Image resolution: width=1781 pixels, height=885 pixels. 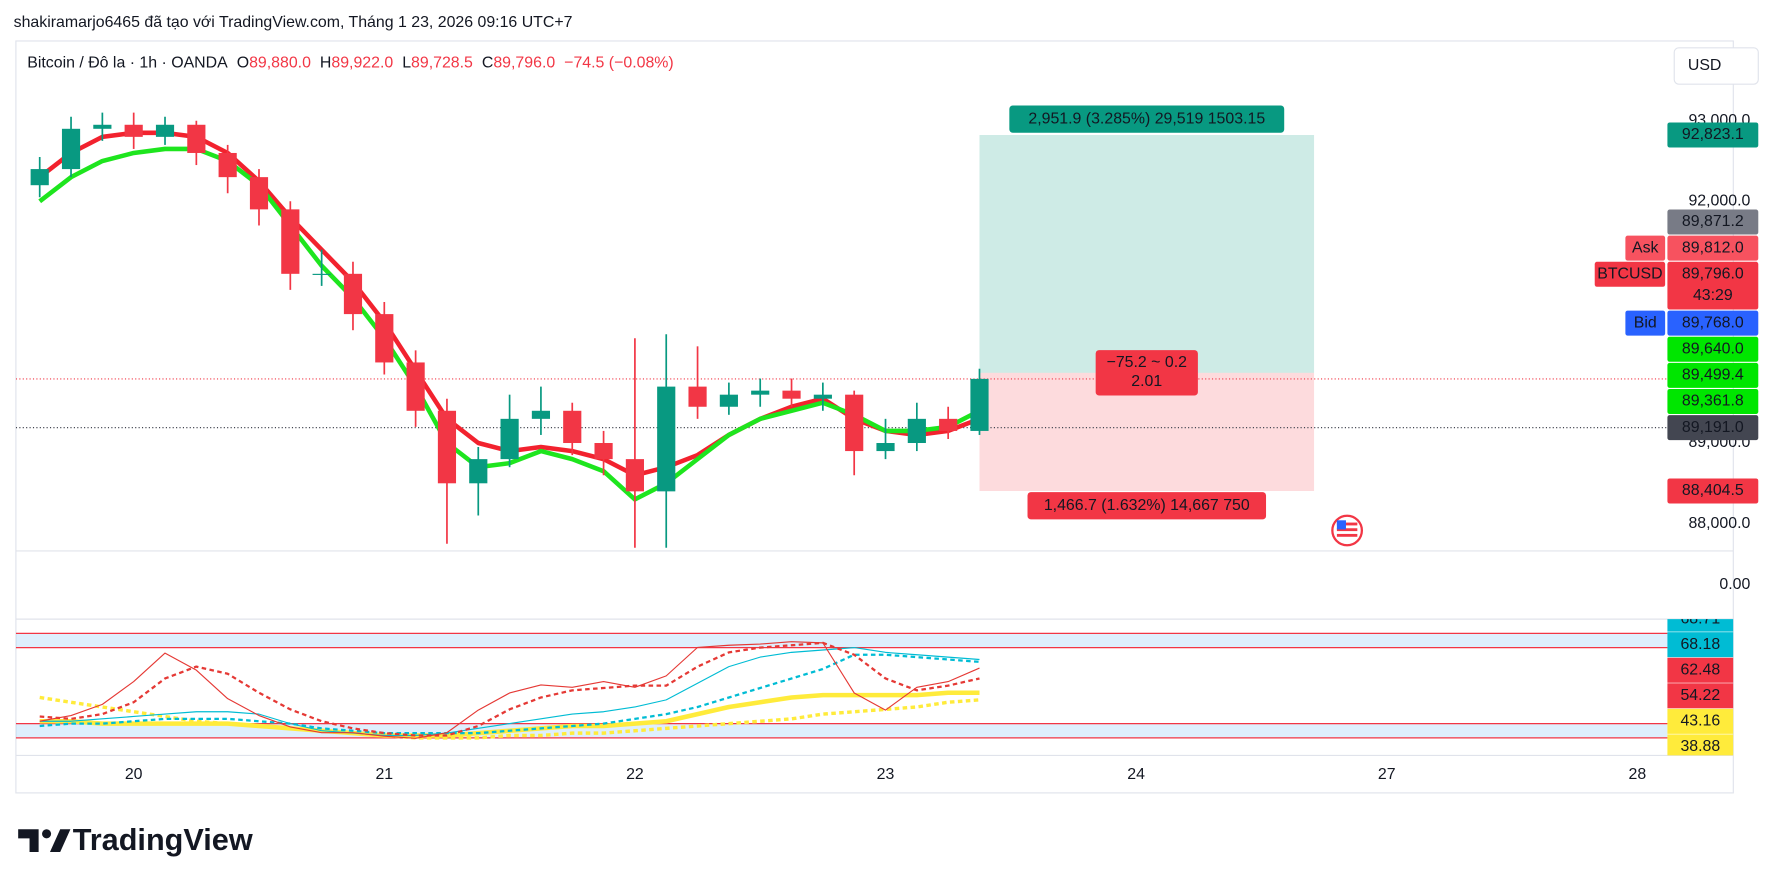 I want to click on indicator-label: 68.71, so click(x=1700, y=618).